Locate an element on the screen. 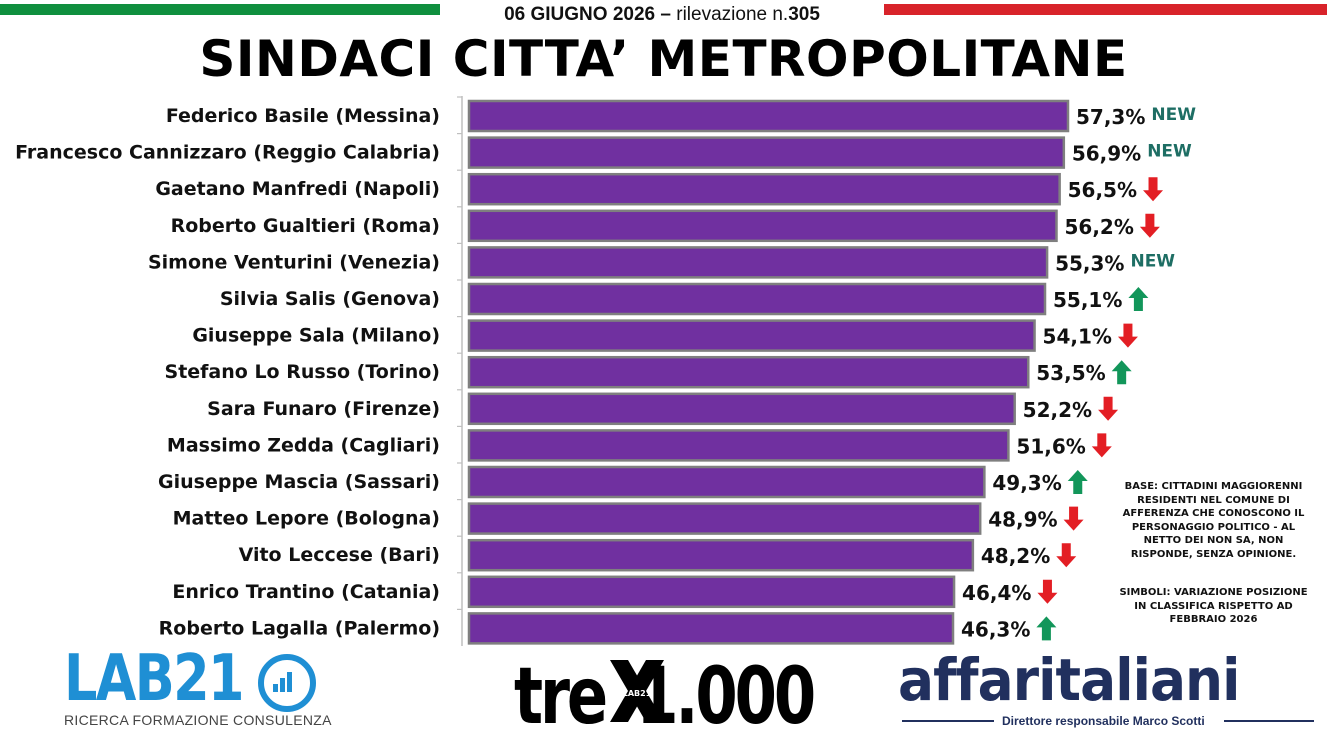 The height and width of the screenshot is (742, 1327). value-label: 56,2% is located at coordinates (1099, 227).